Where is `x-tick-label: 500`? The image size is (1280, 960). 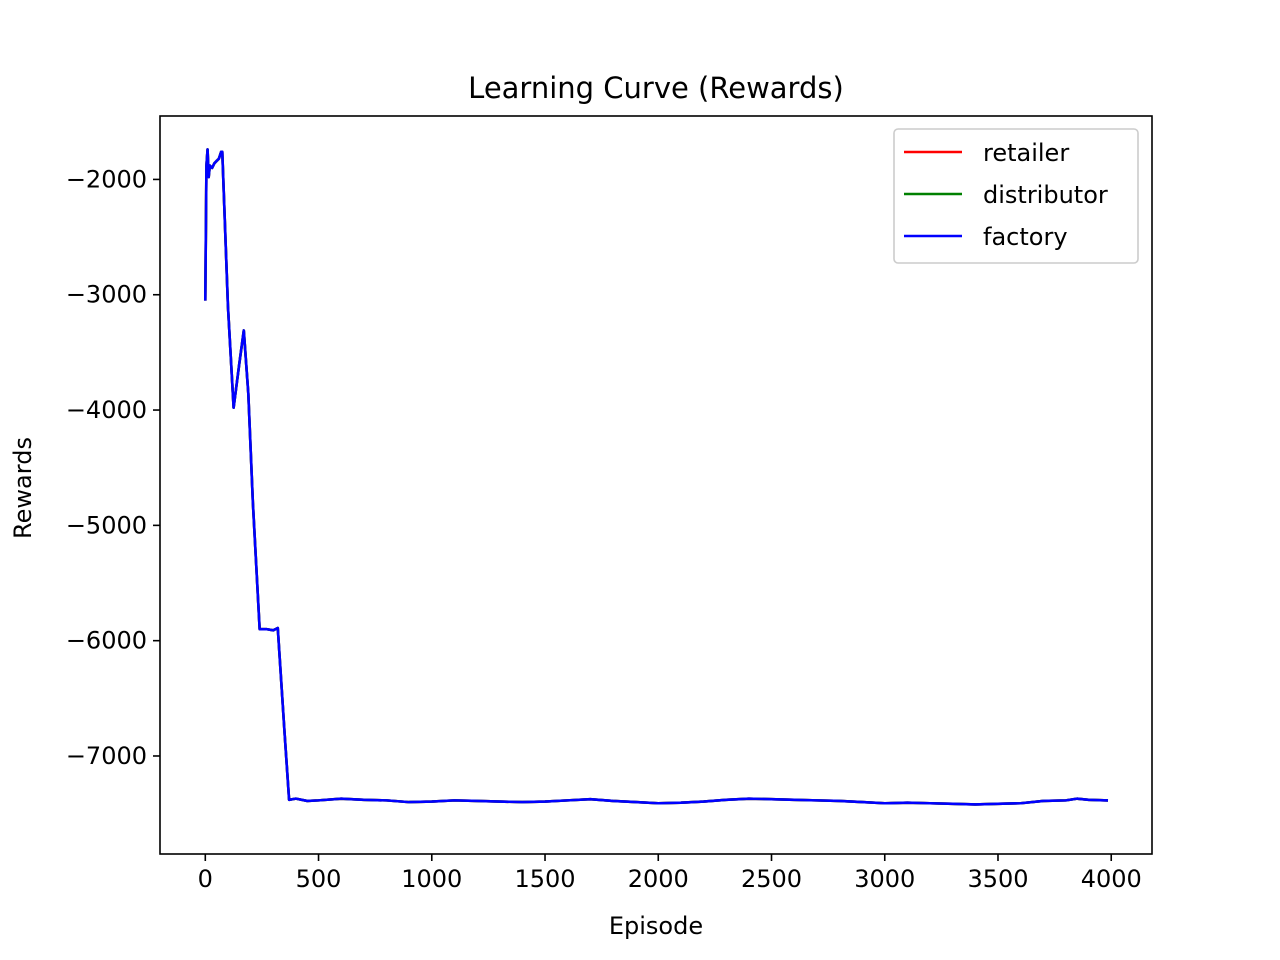 x-tick-label: 500 is located at coordinates (319, 879).